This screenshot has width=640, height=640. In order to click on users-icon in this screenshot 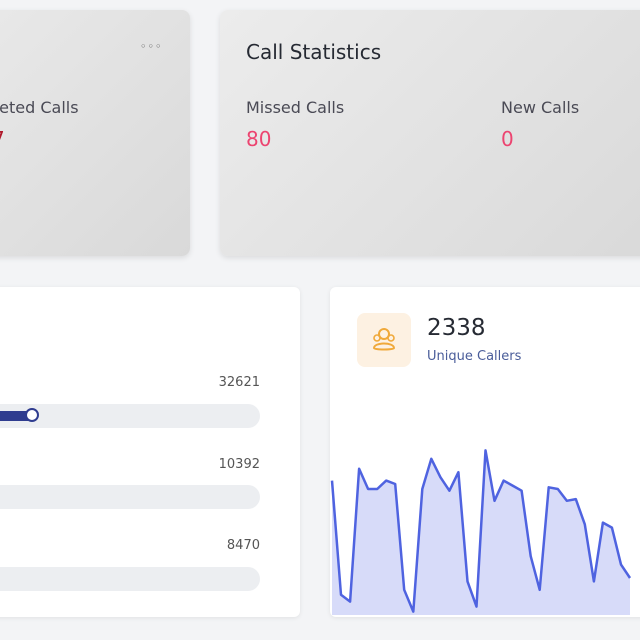, I will do `click(384, 340)`.